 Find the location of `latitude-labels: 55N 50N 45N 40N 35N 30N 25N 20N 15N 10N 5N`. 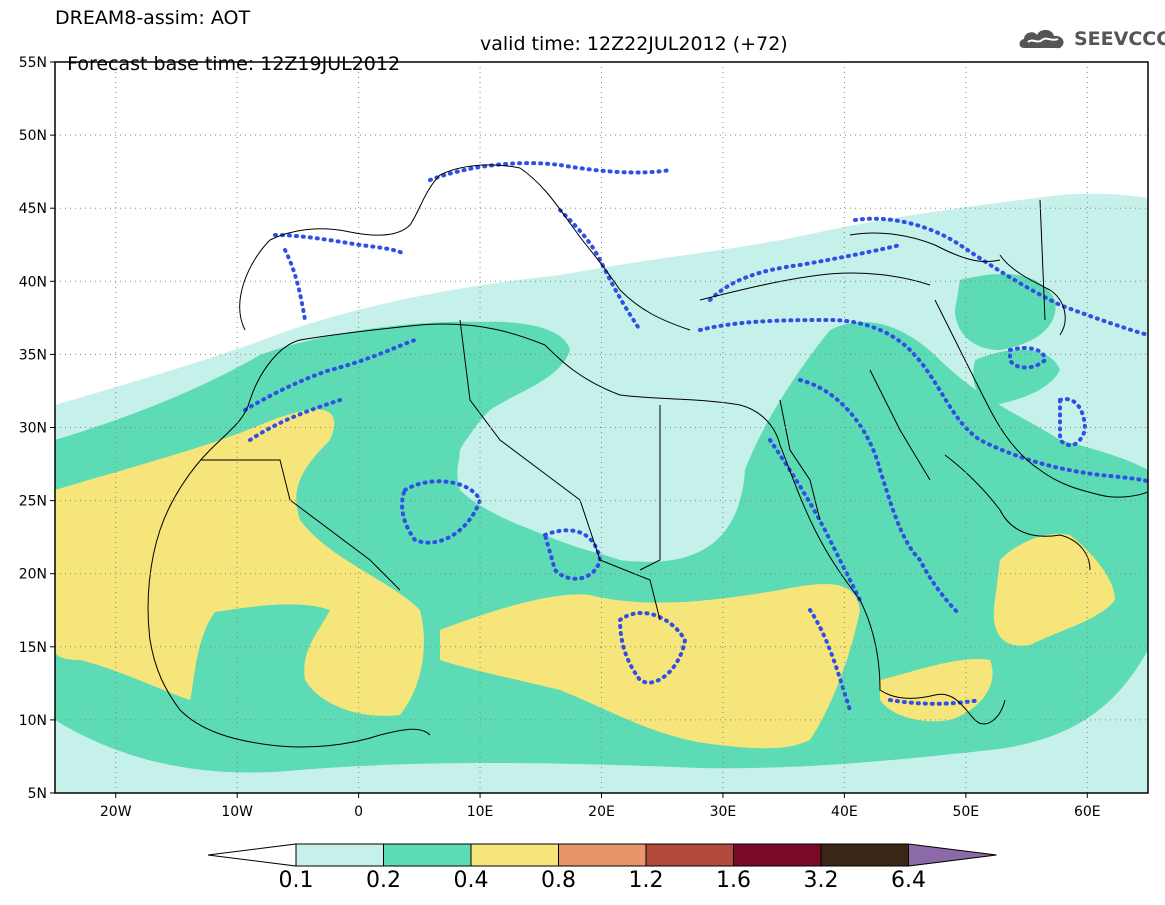

latitude-labels: 55N 50N 45N 40N 35N 30N 25N 20N 15N 10N 5N is located at coordinates (33, 428).